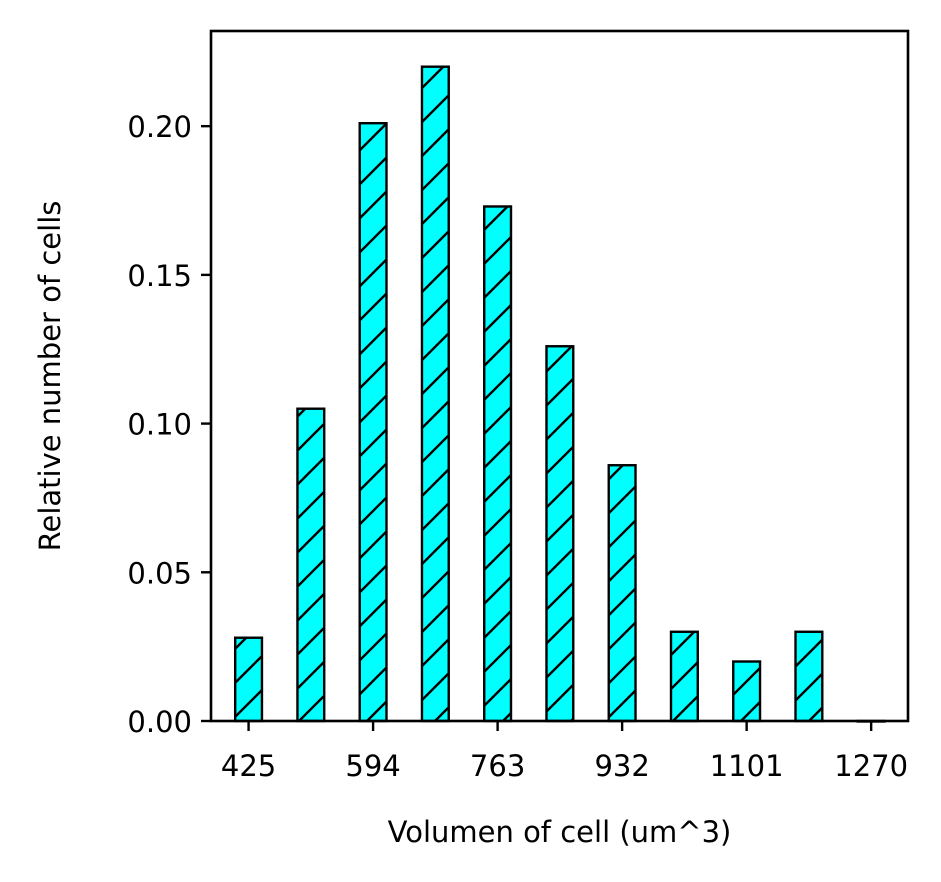  What do you see at coordinates (560, 832) in the screenshot?
I see `x-axis-label: Volumen of cell (um^3)` at bounding box center [560, 832].